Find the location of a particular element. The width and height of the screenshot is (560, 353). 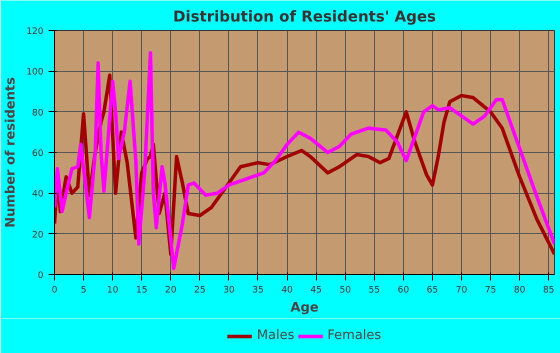

x-tick-label: 60 is located at coordinates (404, 291).